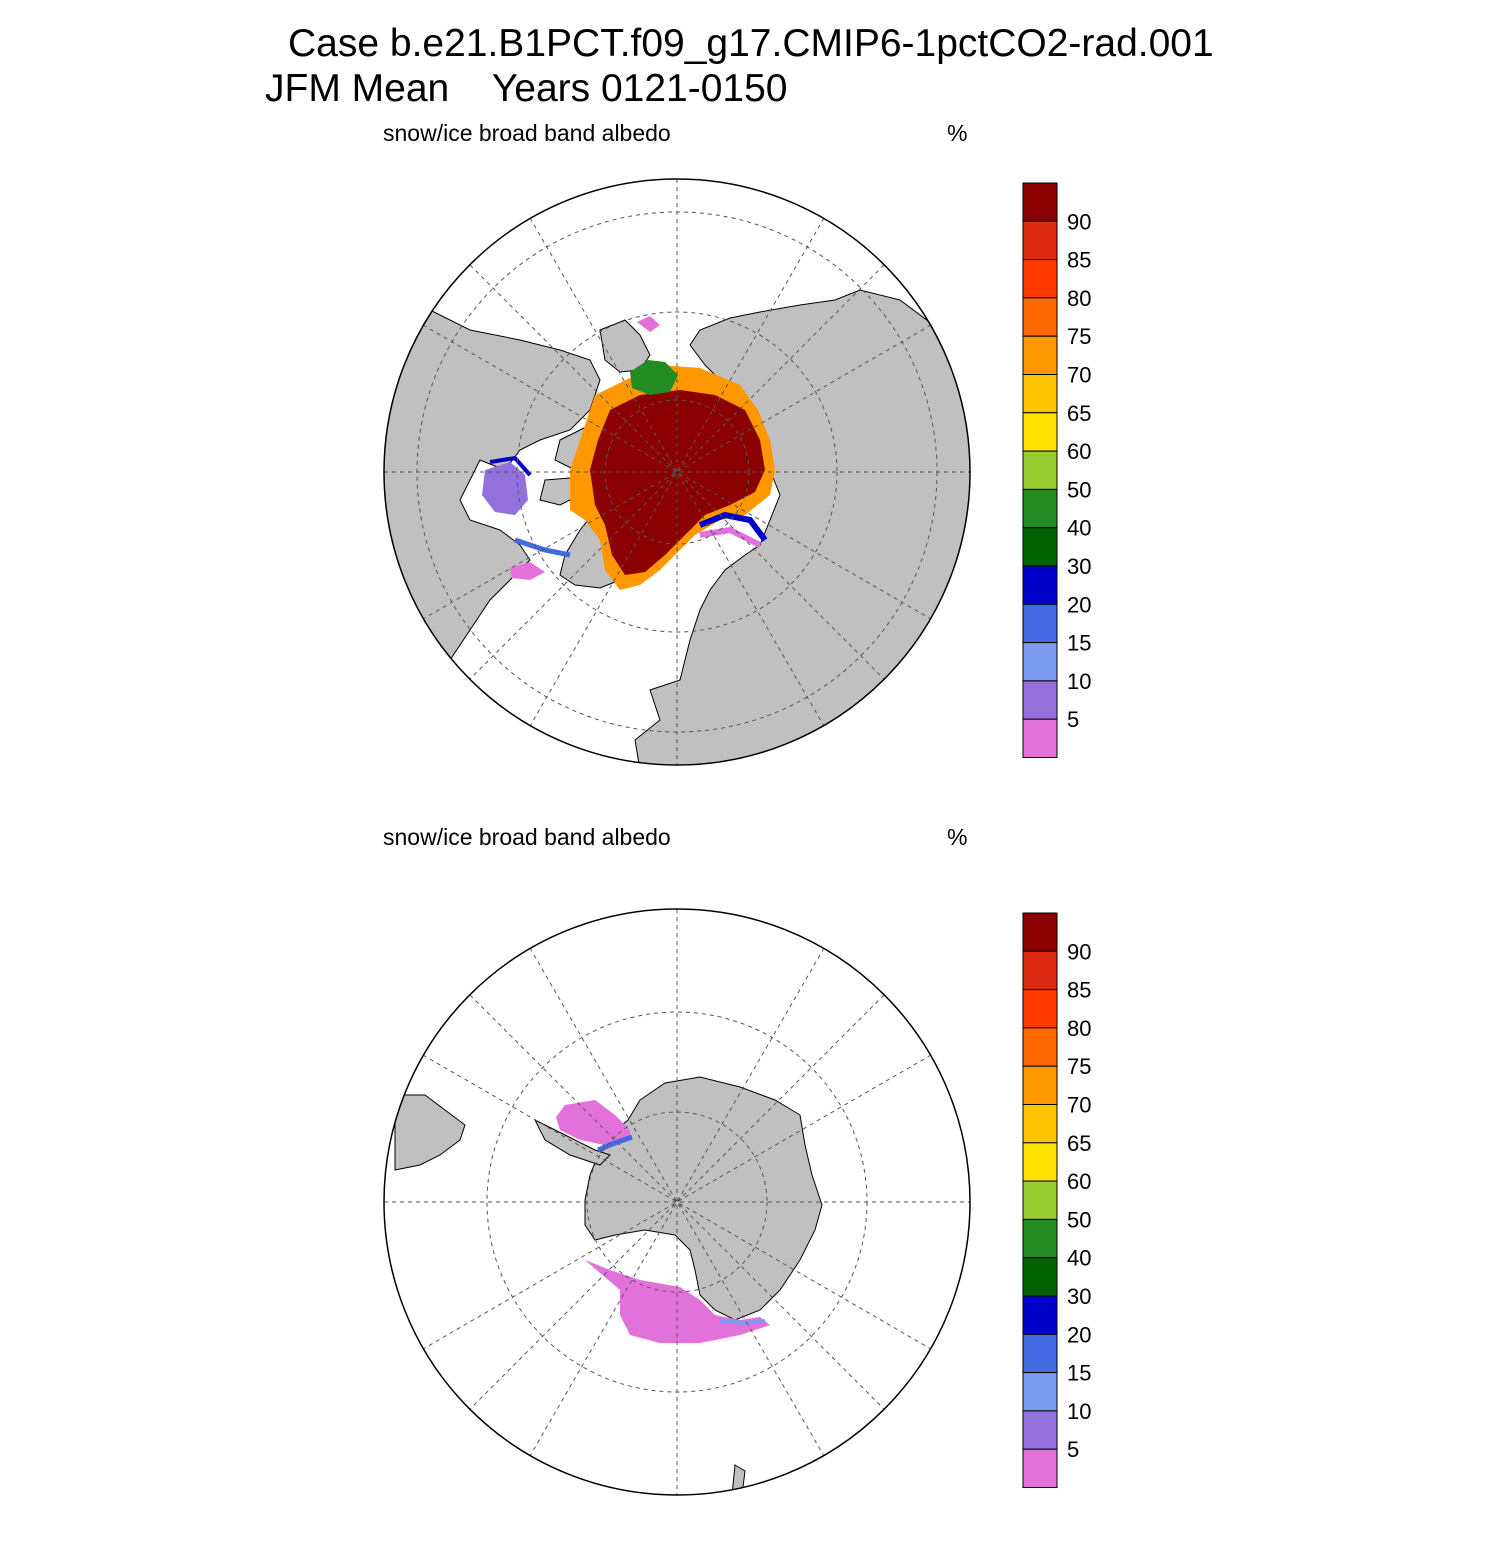  I want to click on south-land-south-america, so click(430, 1132).